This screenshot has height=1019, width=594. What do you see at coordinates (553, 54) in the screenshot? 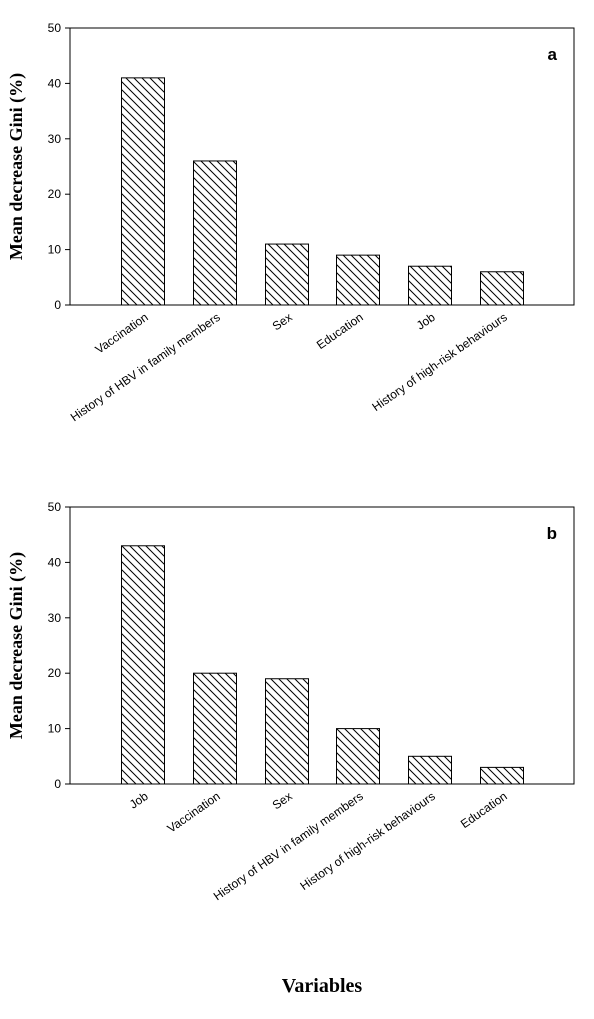
I see `panel-label: a` at bounding box center [553, 54].